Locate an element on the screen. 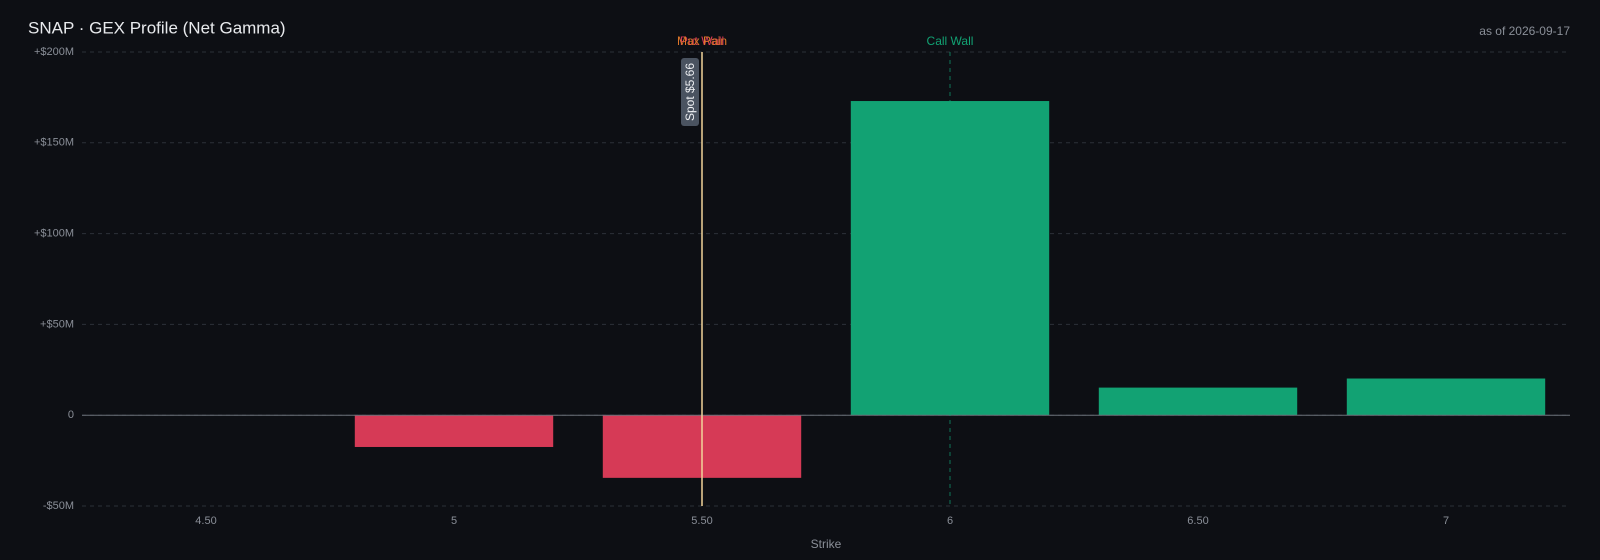 Image resolution: width=1600 pixels, height=560 pixels. marker-label: Put Wall is located at coordinates (702, 41).